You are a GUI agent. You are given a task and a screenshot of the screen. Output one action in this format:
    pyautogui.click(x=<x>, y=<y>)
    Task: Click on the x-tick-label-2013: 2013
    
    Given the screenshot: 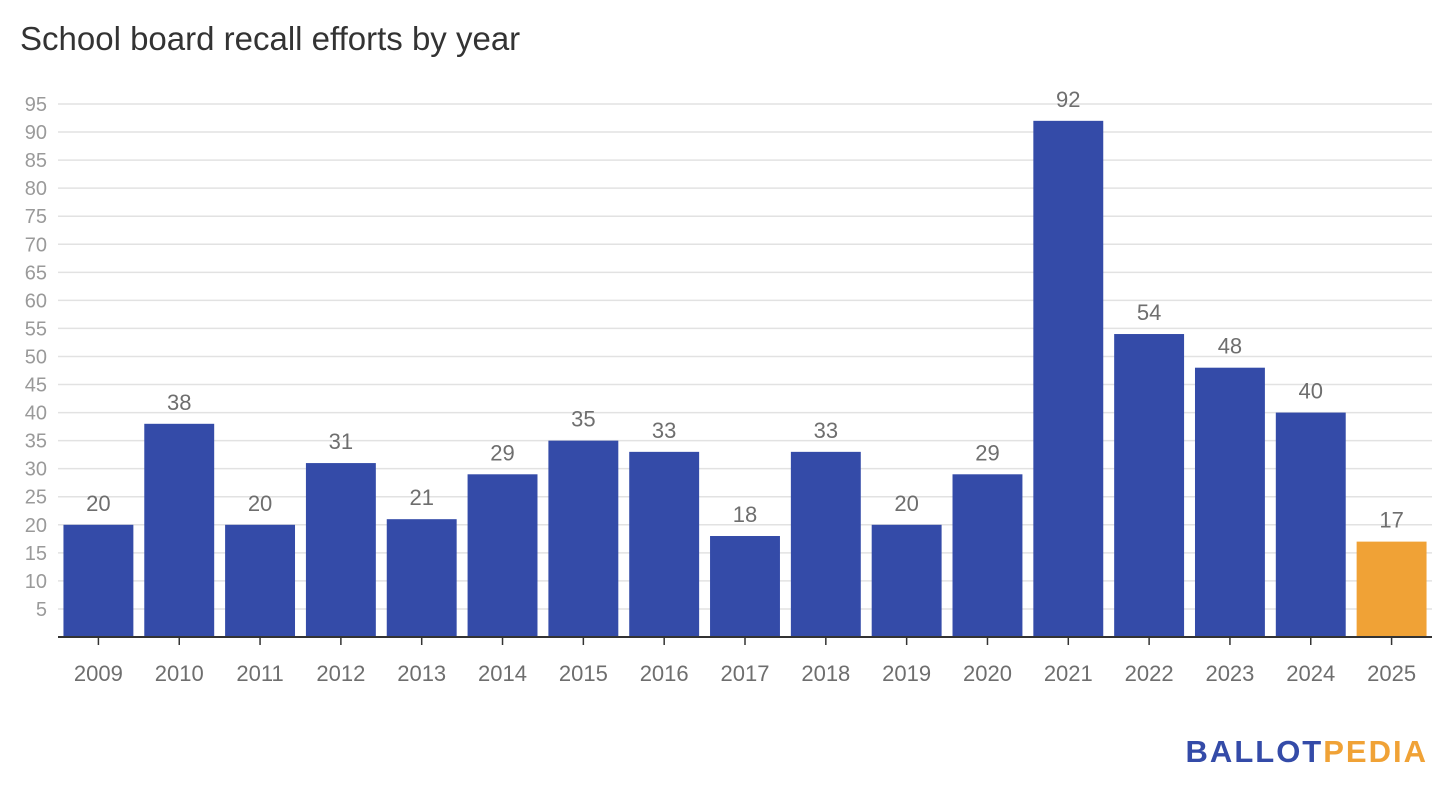 What is the action you would take?
    pyautogui.click(x=421, y=673)
    